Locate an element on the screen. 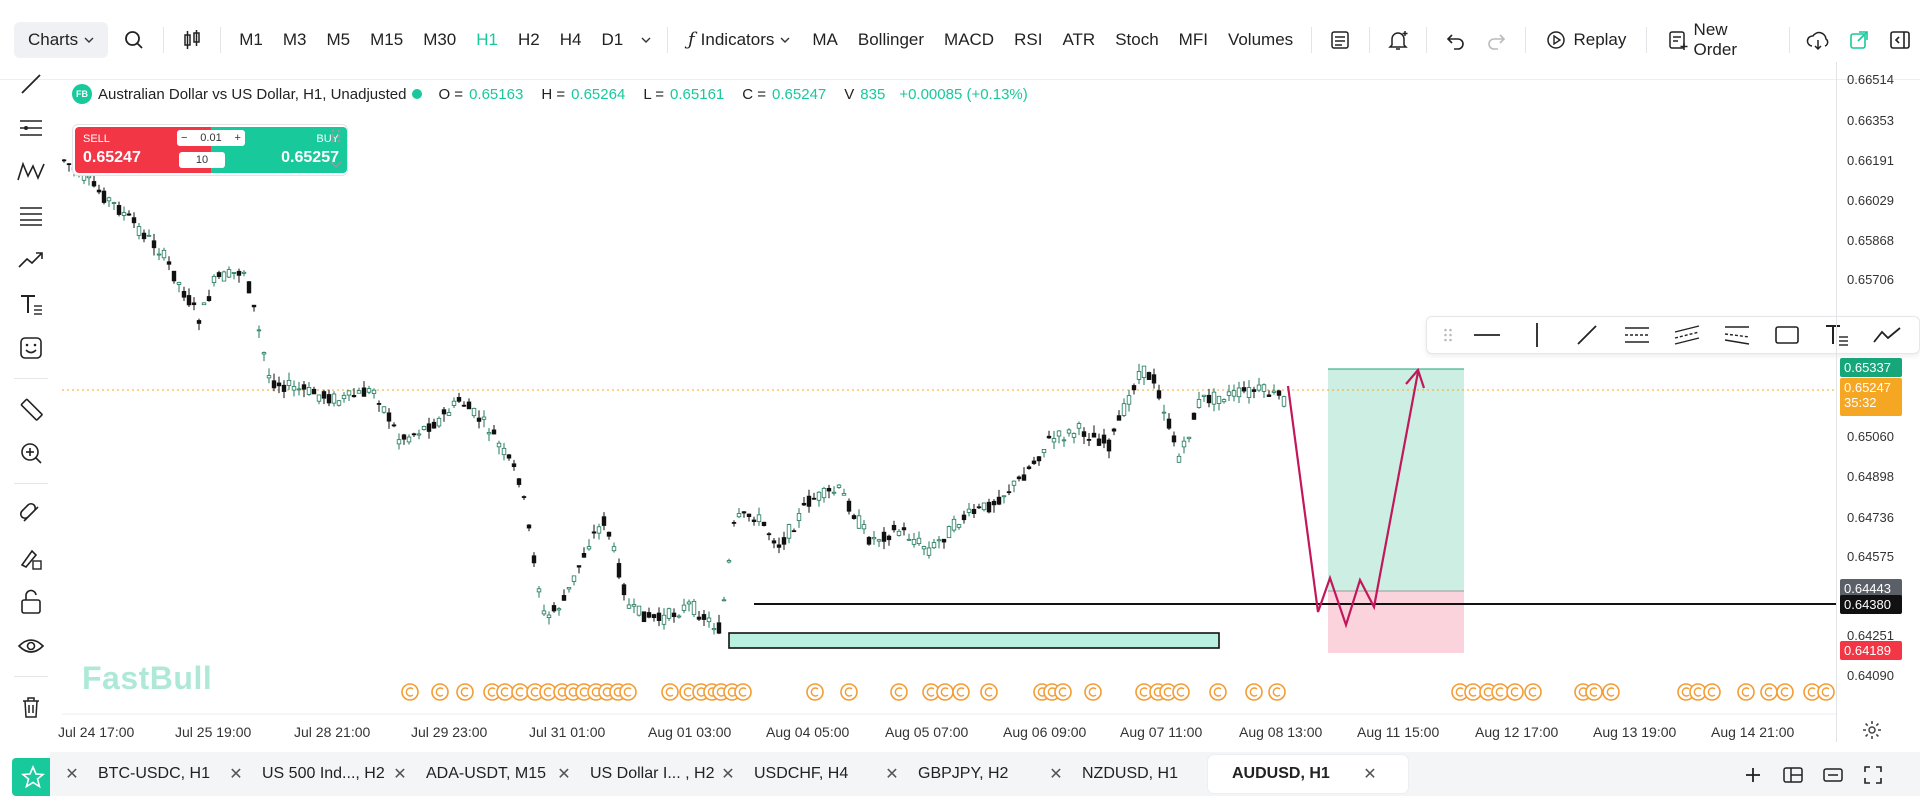 This screenshot has width=1920, height=800. timeframe-m3: M3 is located at coordinates (294, 39).